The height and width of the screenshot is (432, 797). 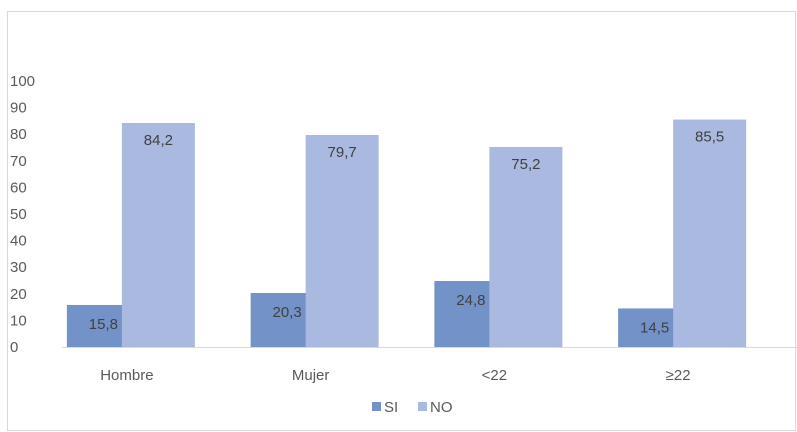 I want to click on x-category-label: Hombre, so click(x=126, y=375).